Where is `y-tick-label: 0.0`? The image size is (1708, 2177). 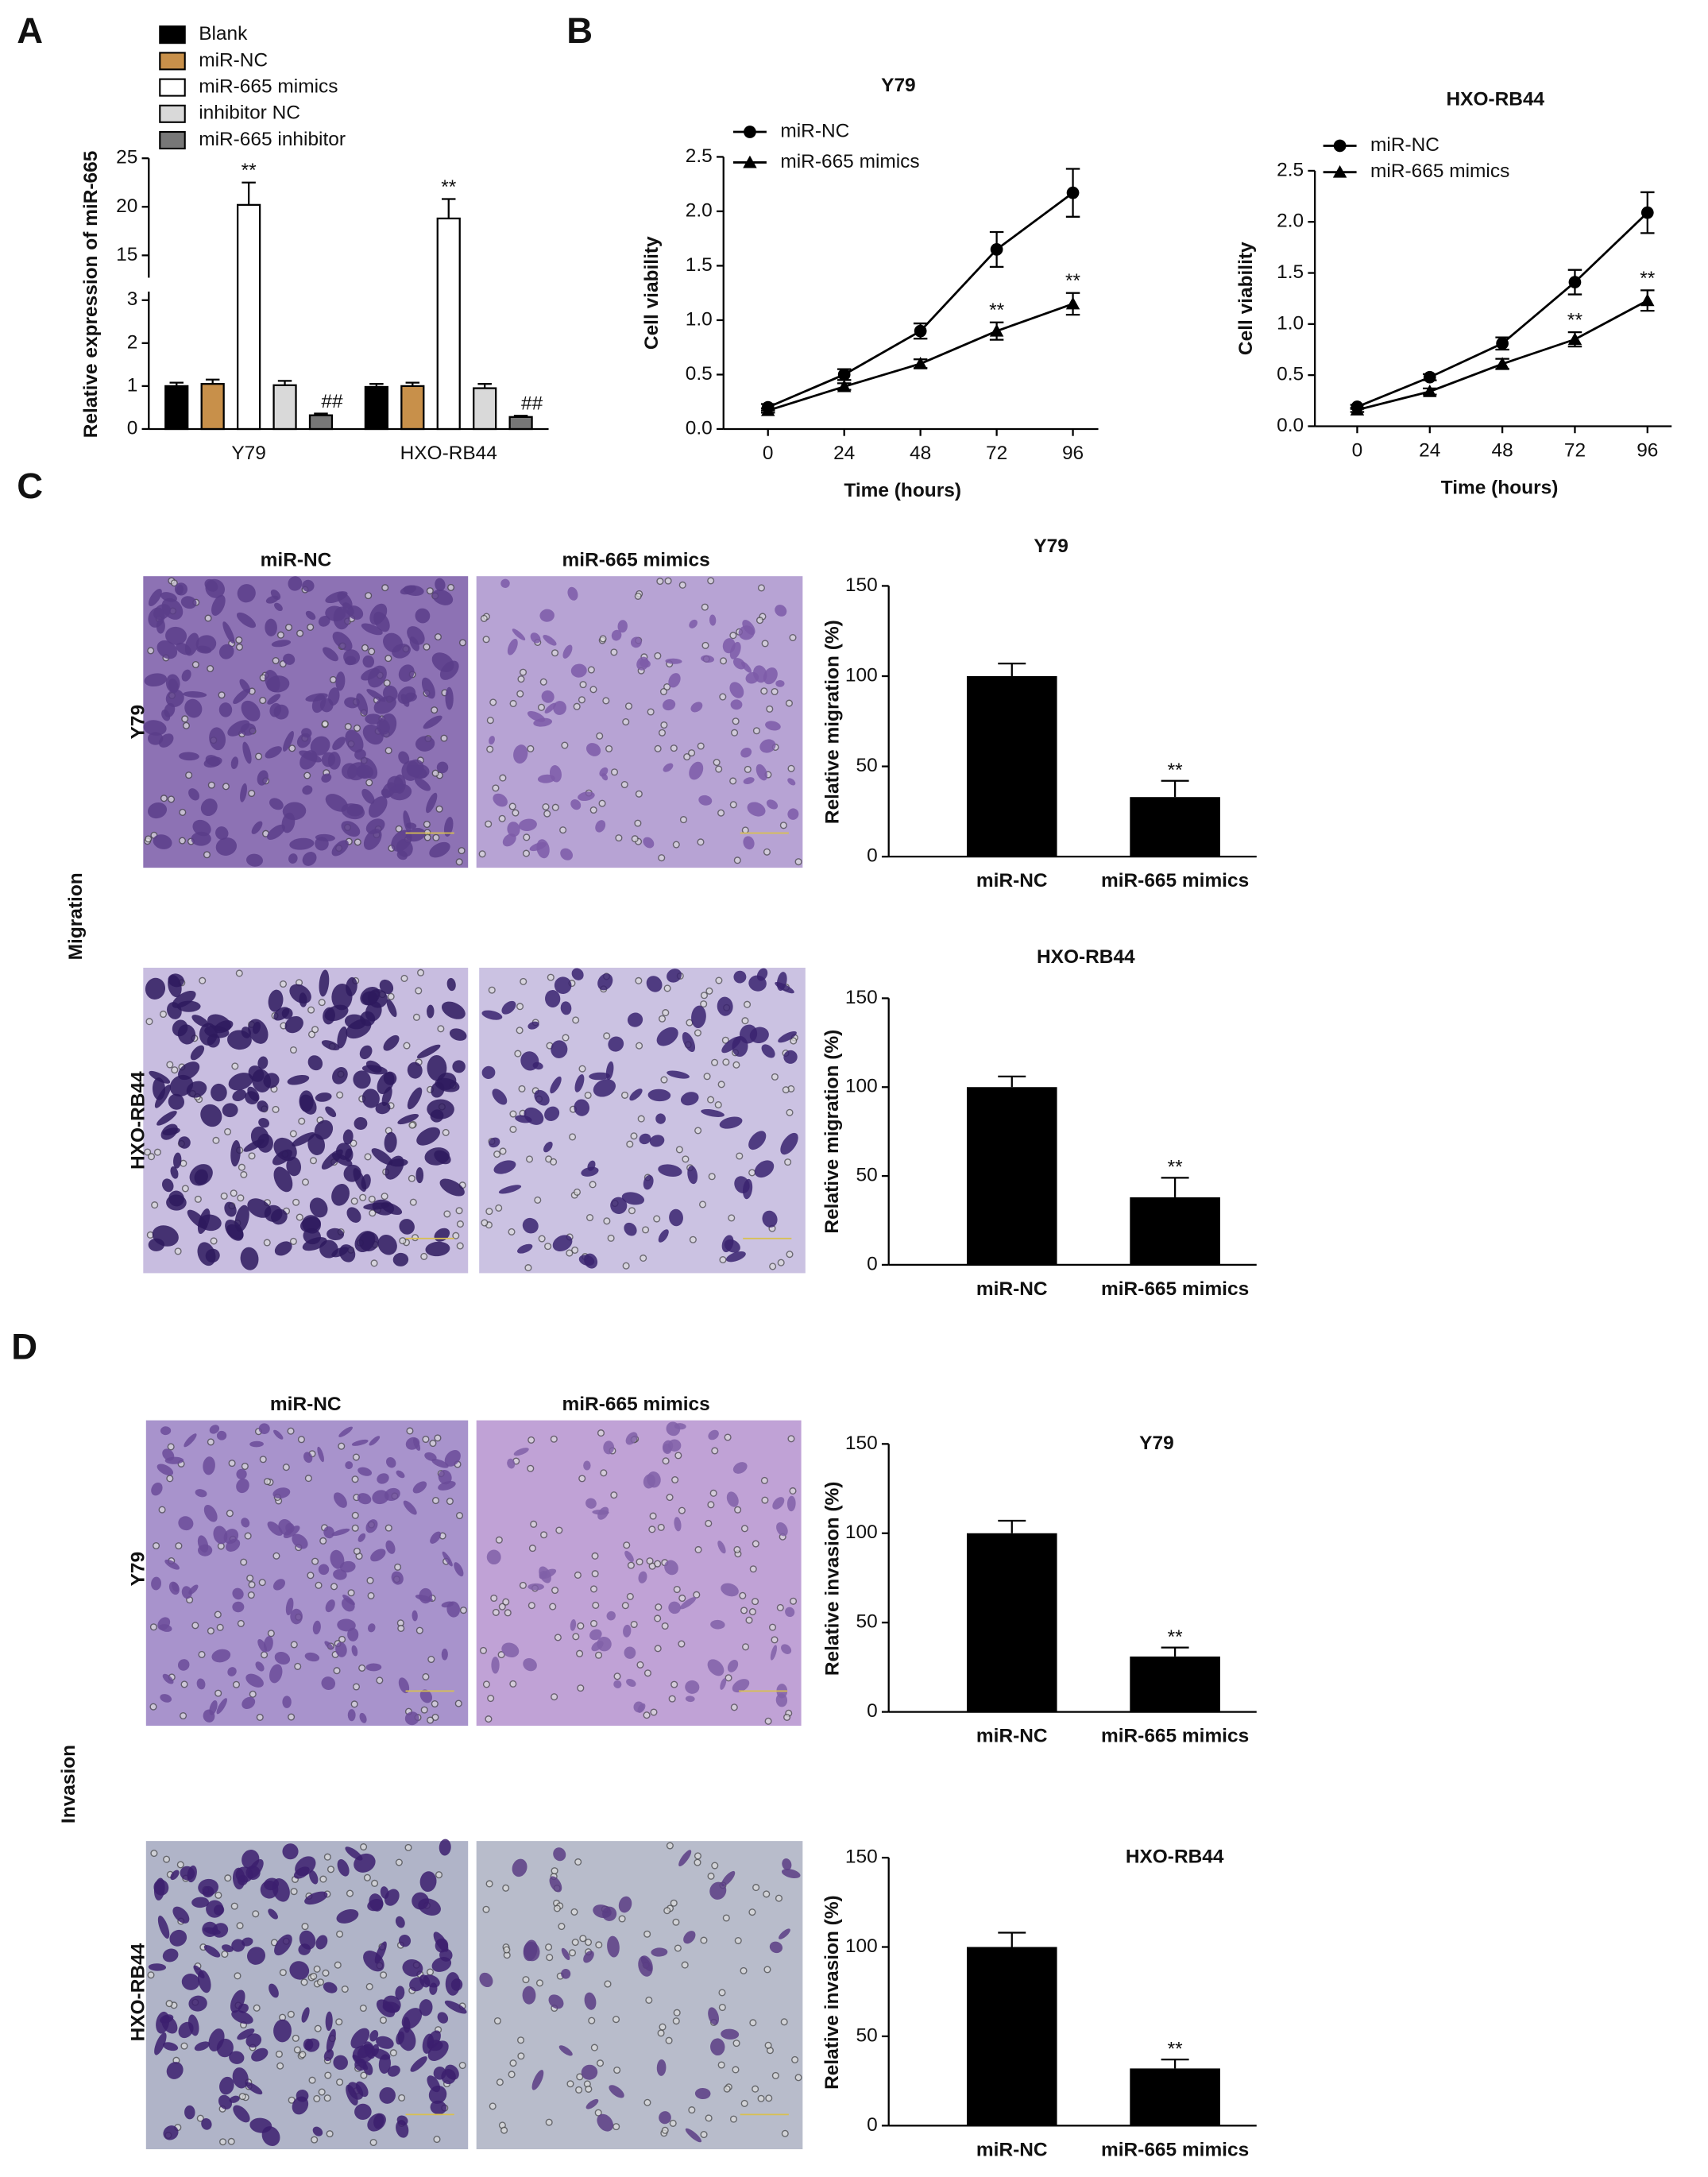
y-tick-label: 0.0 is located at coordinates (699, 428).